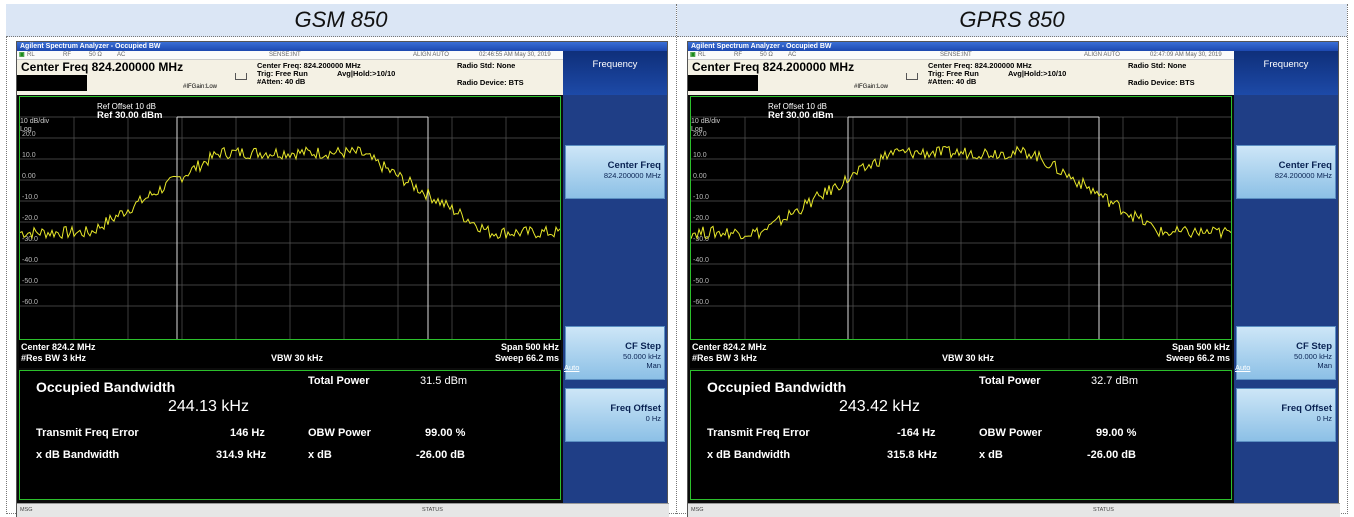  What do you see at coordinates (1102, 55) in the screenshot?
I see `align-indicator: ALIGN AUTO` at bounding box center [1102, 55].